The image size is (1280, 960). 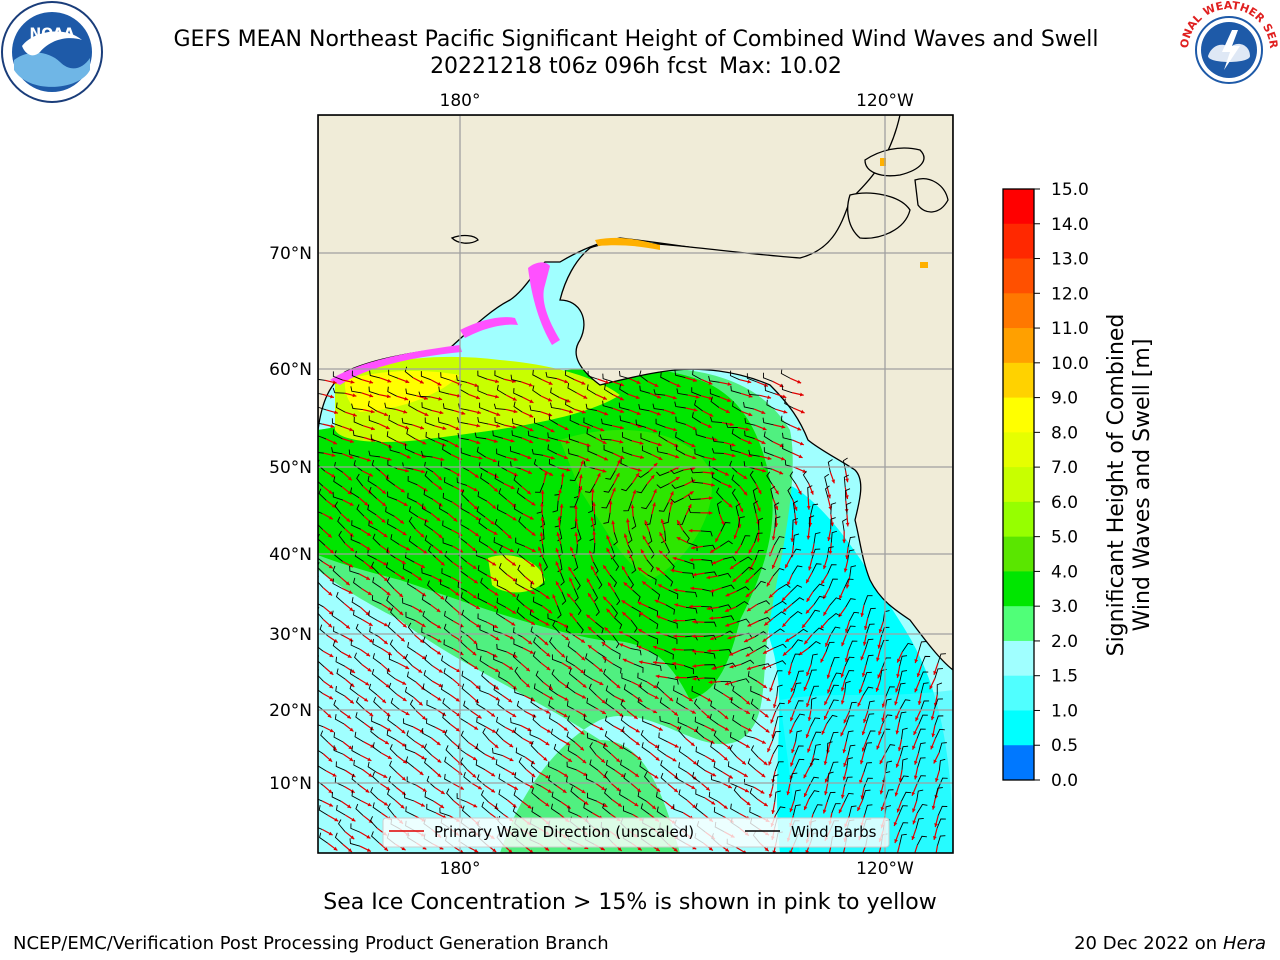 What do you see at coordinates (569, 66) in the screenshot?
I see `forecast-date: 20221218 t06z 096h fcst` at bounding box center [569, 66].